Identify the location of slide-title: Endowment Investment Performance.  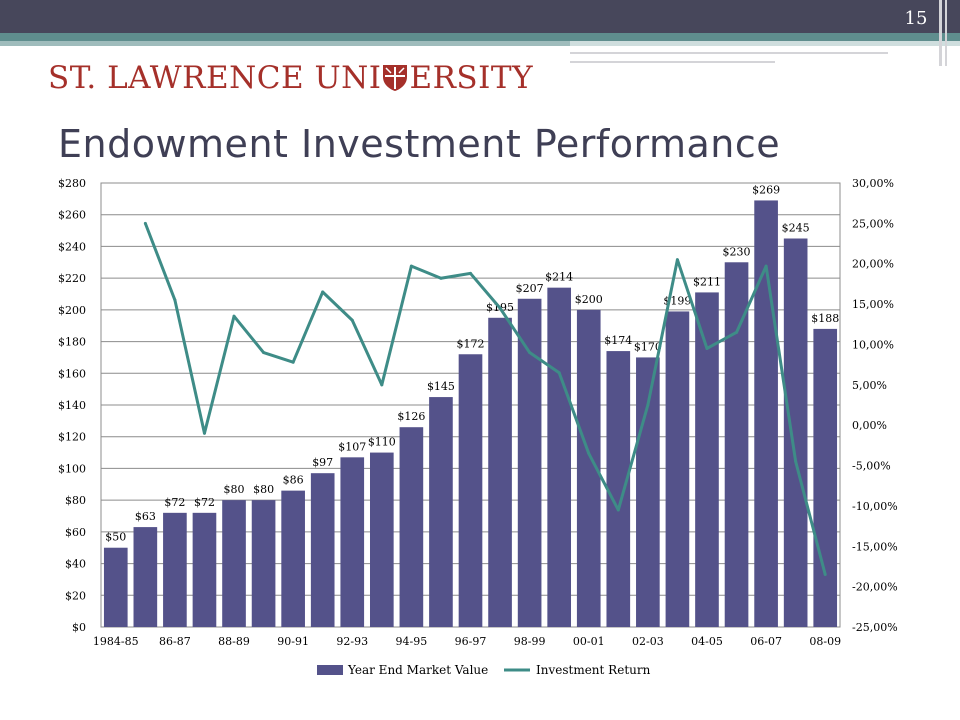
(419, 144).